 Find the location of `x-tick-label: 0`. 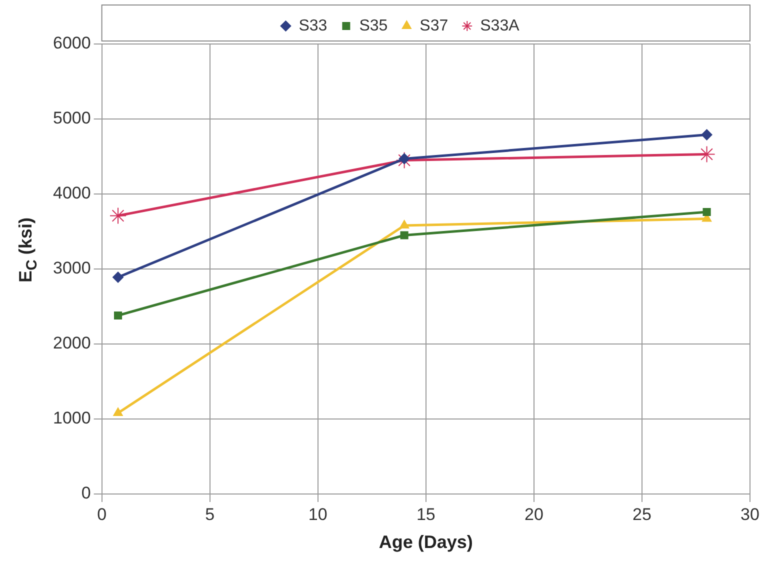

x-tick-label: 0 is located at coordinates (102, 514).